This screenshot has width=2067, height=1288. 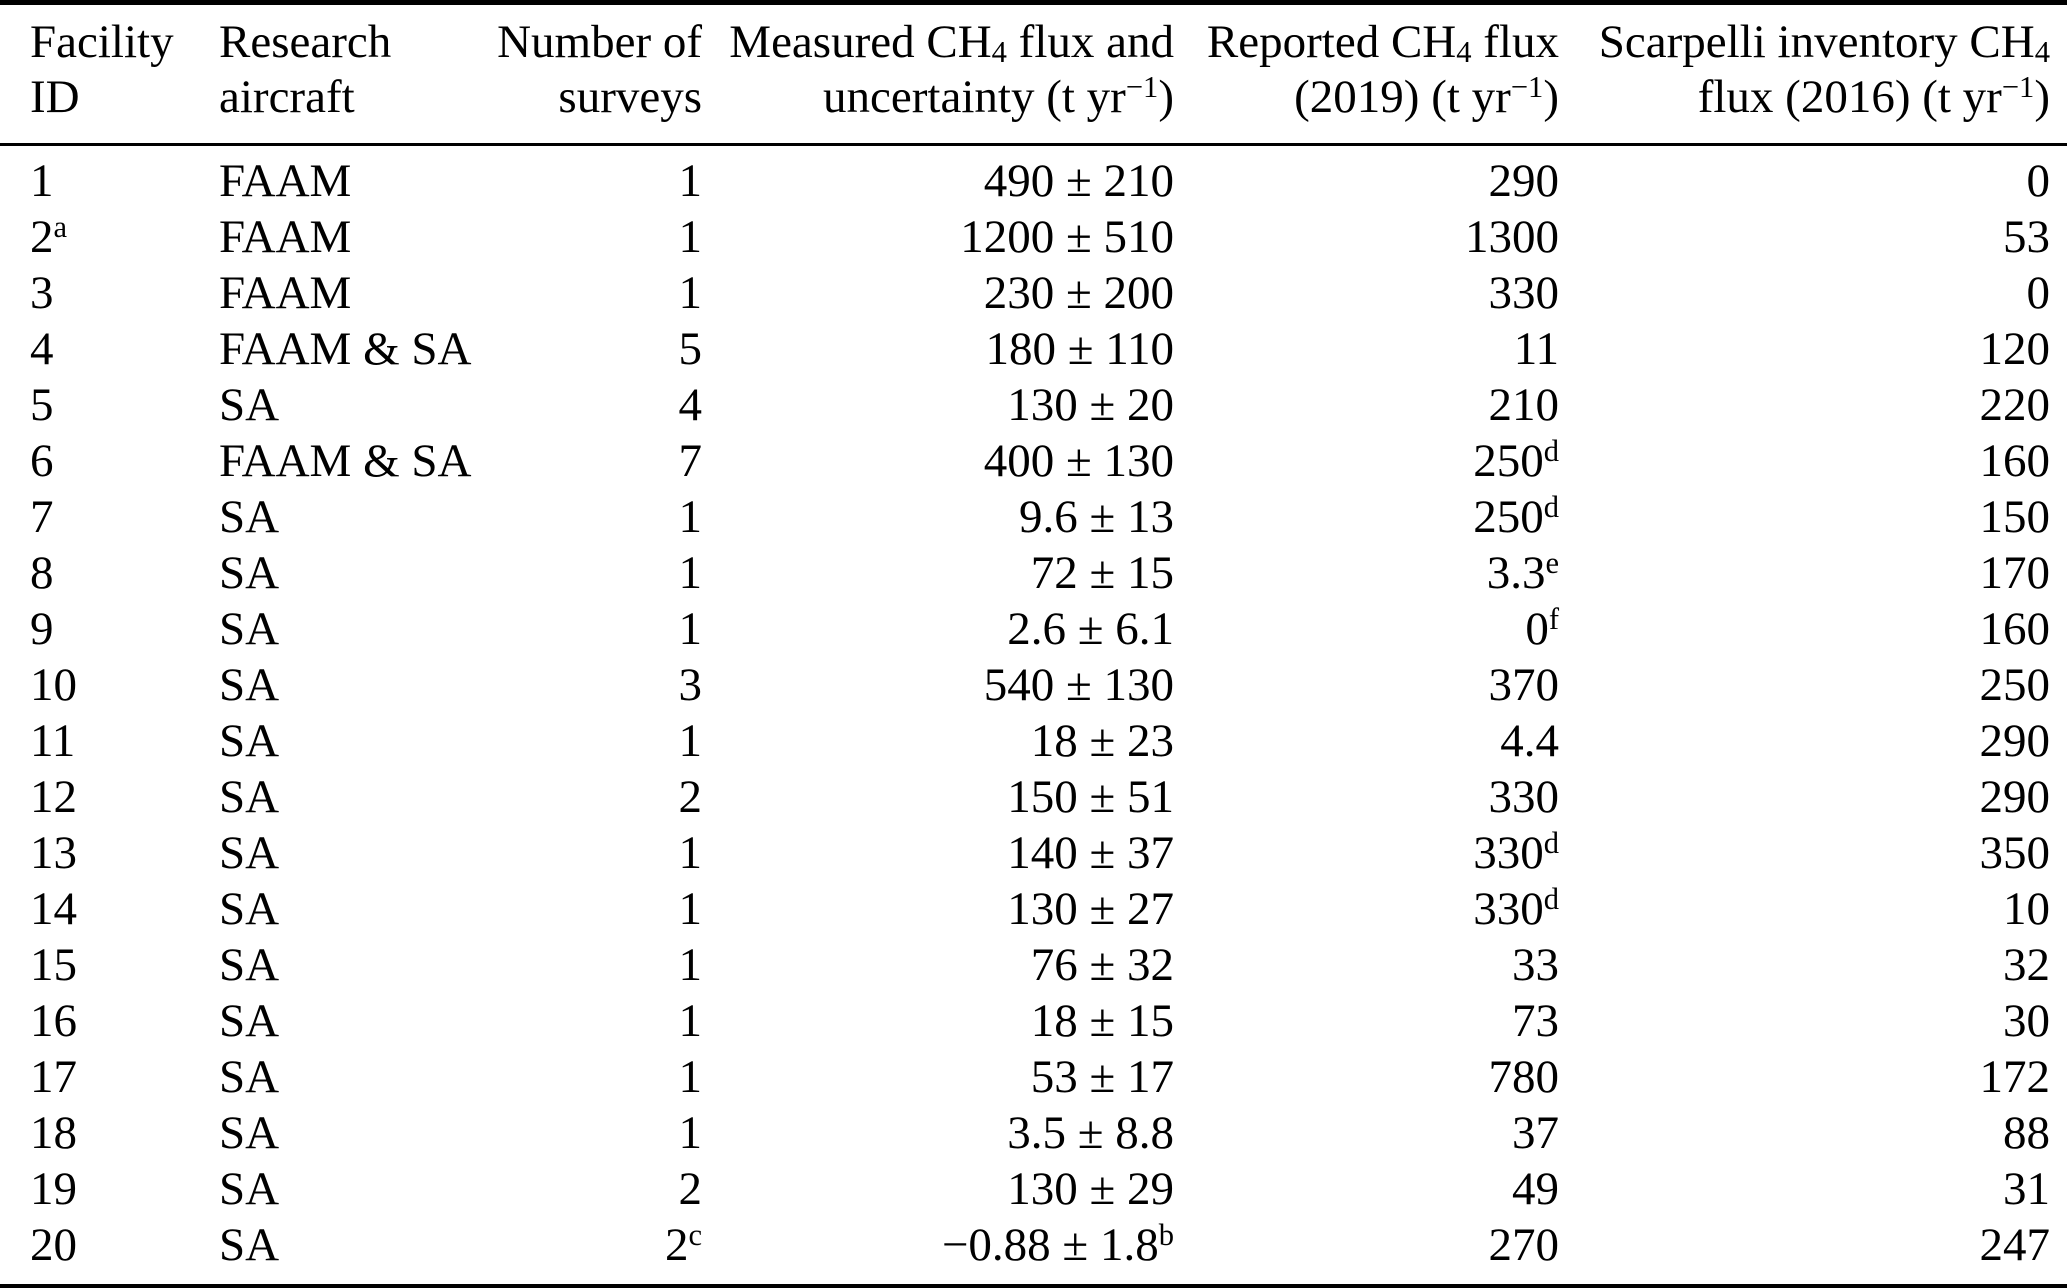 What do you see at coordinates (586, 74) in the screenshot?
I see `column-header-number-of-surveys: Number of surveys` at bounding box center [586, 74].